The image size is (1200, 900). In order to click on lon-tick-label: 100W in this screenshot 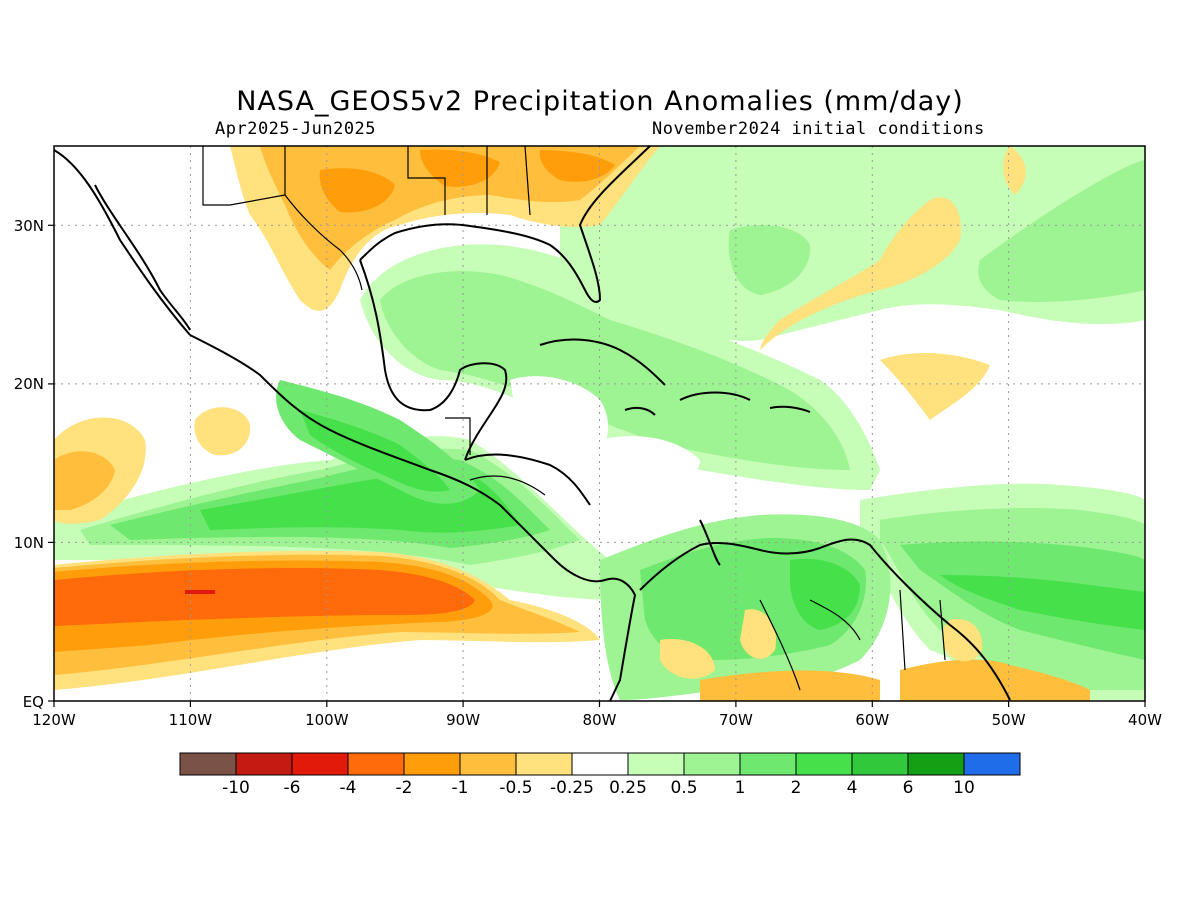, I will do `click(327, 720)`.